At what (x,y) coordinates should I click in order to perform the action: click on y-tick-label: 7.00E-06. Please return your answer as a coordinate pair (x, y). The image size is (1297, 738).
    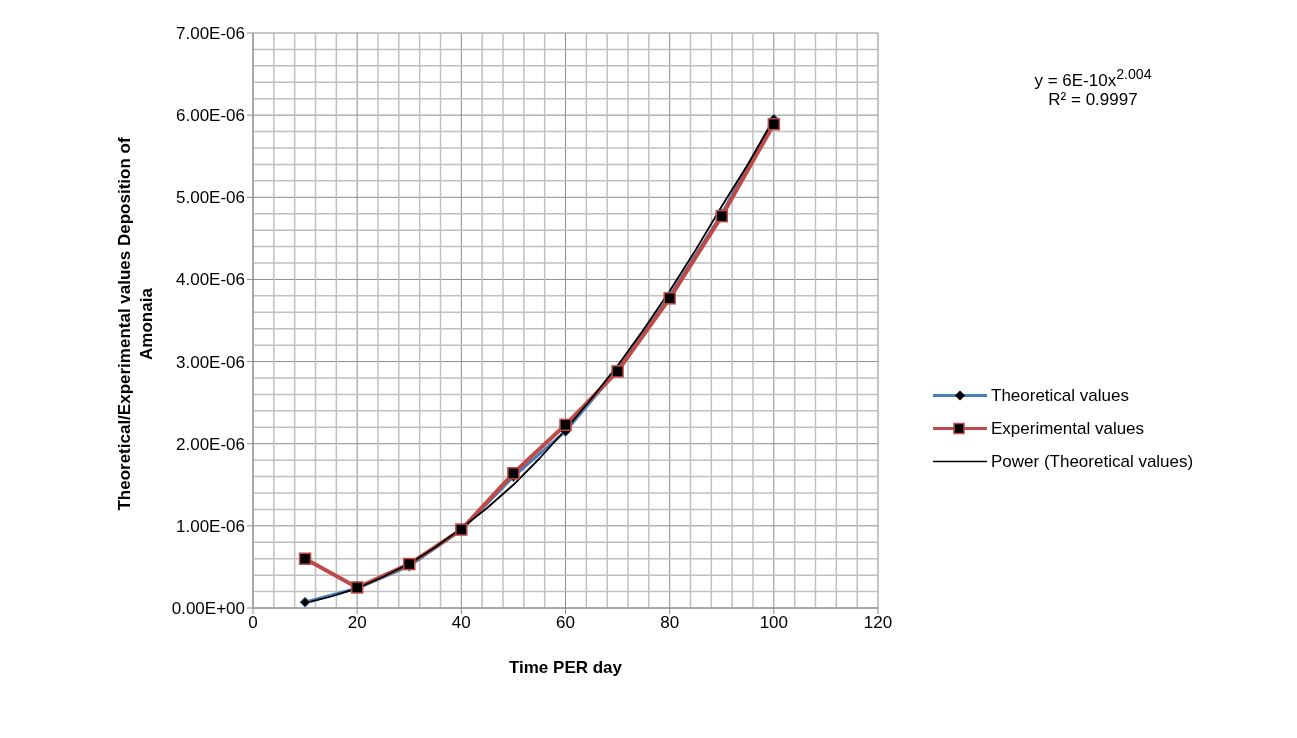
    Looking at the image, I should click on (210, 34).